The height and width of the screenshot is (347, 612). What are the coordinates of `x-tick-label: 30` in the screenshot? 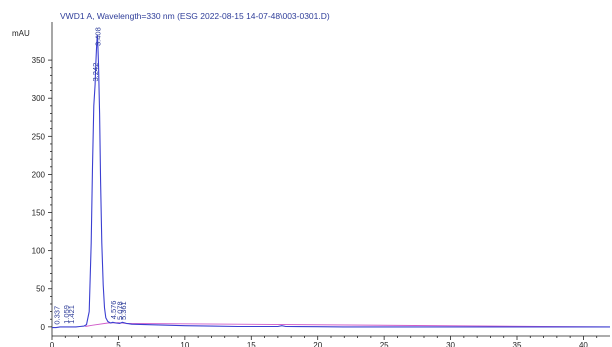 It's located at (450, 344).